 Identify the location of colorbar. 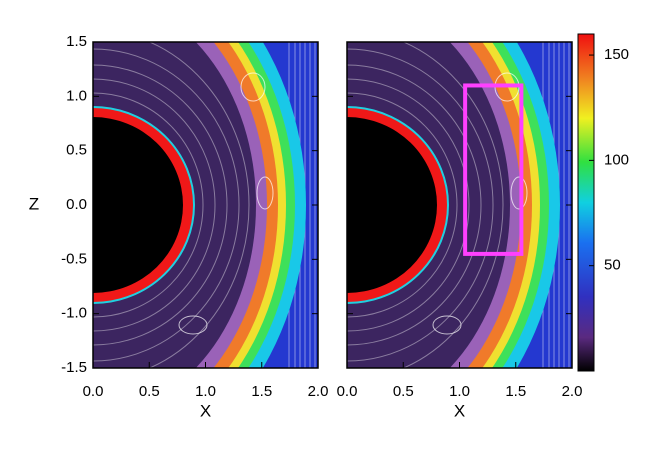
(586, 202).